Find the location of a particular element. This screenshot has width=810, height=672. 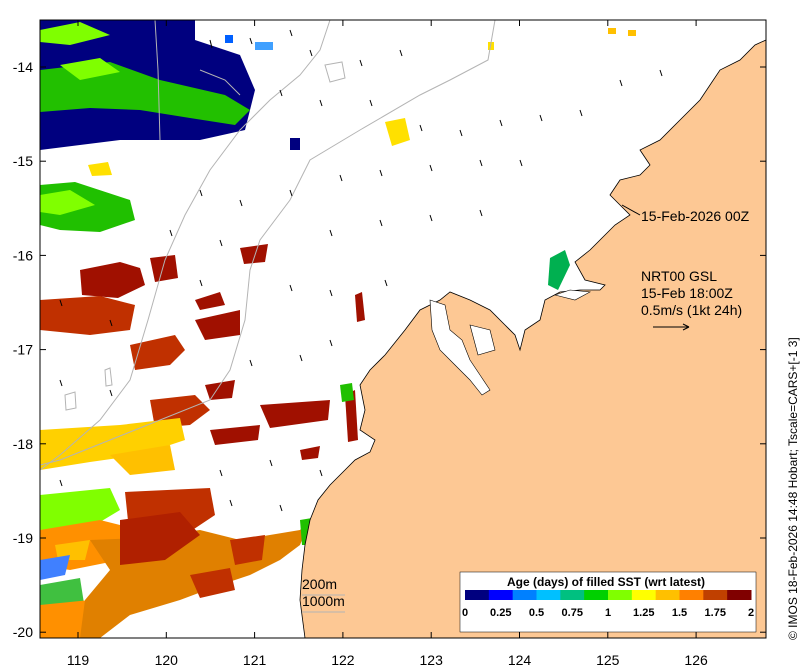

timestamp-label: 15-Feb-2026 00Z is located at coordinates (695, 216).